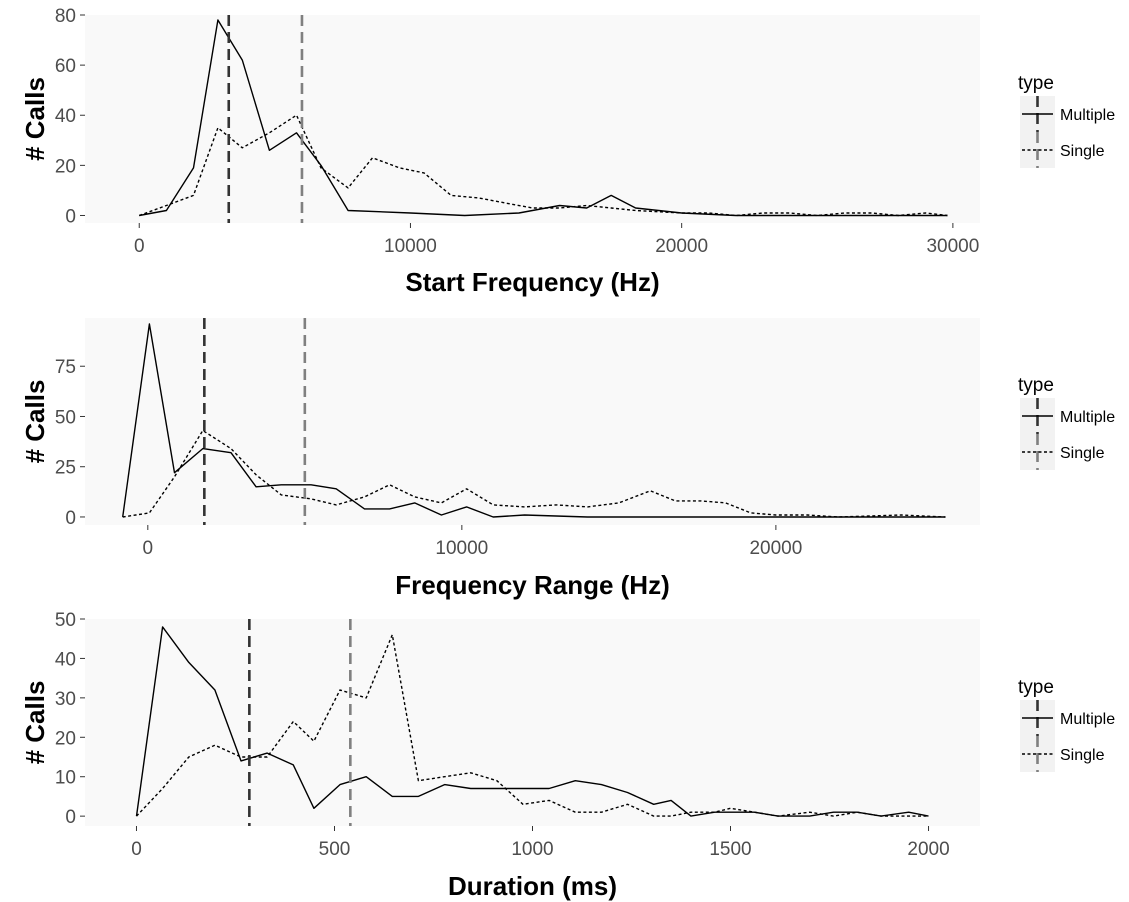 The width and height of the screenshot is (1129, 902). I want to click on x-tick-label: 1500, so click(730, 849).